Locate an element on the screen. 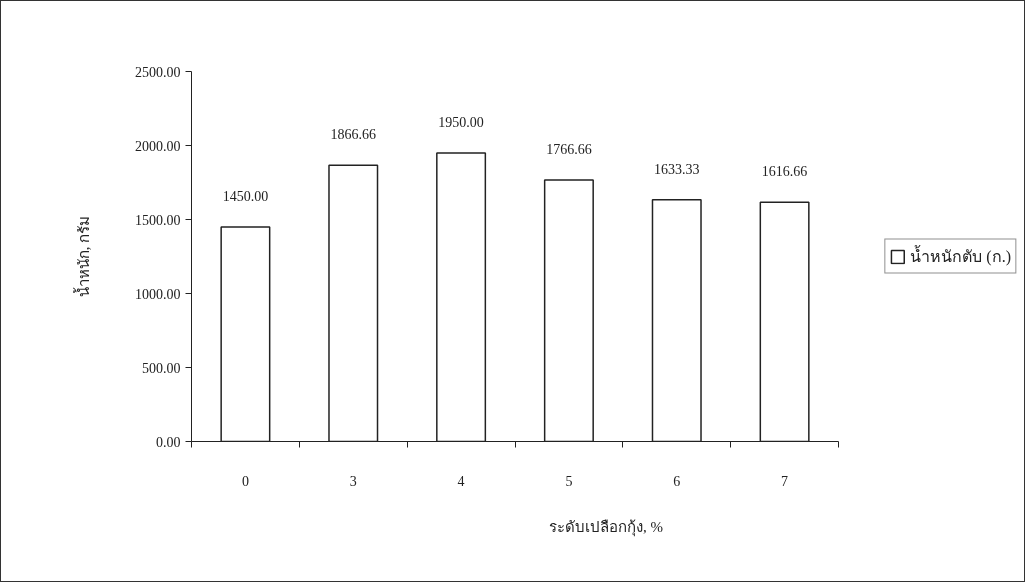 This screenshot has width=1029, height=586. x-tick-label: 4 is located at coordinates (461, 481).